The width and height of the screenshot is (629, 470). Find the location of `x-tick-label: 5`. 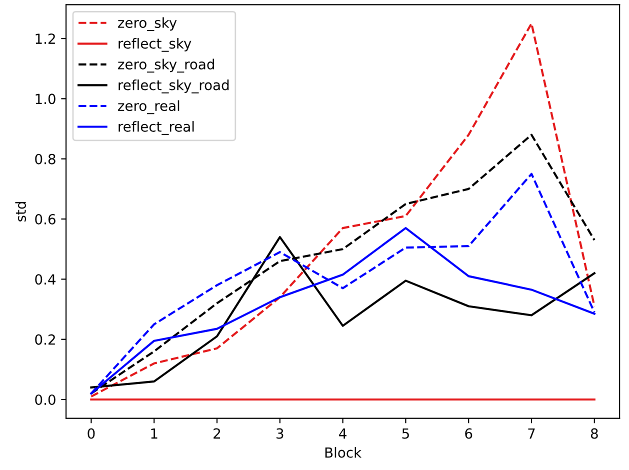

x-tick-label: 5 is located at coordinates (405, 433).